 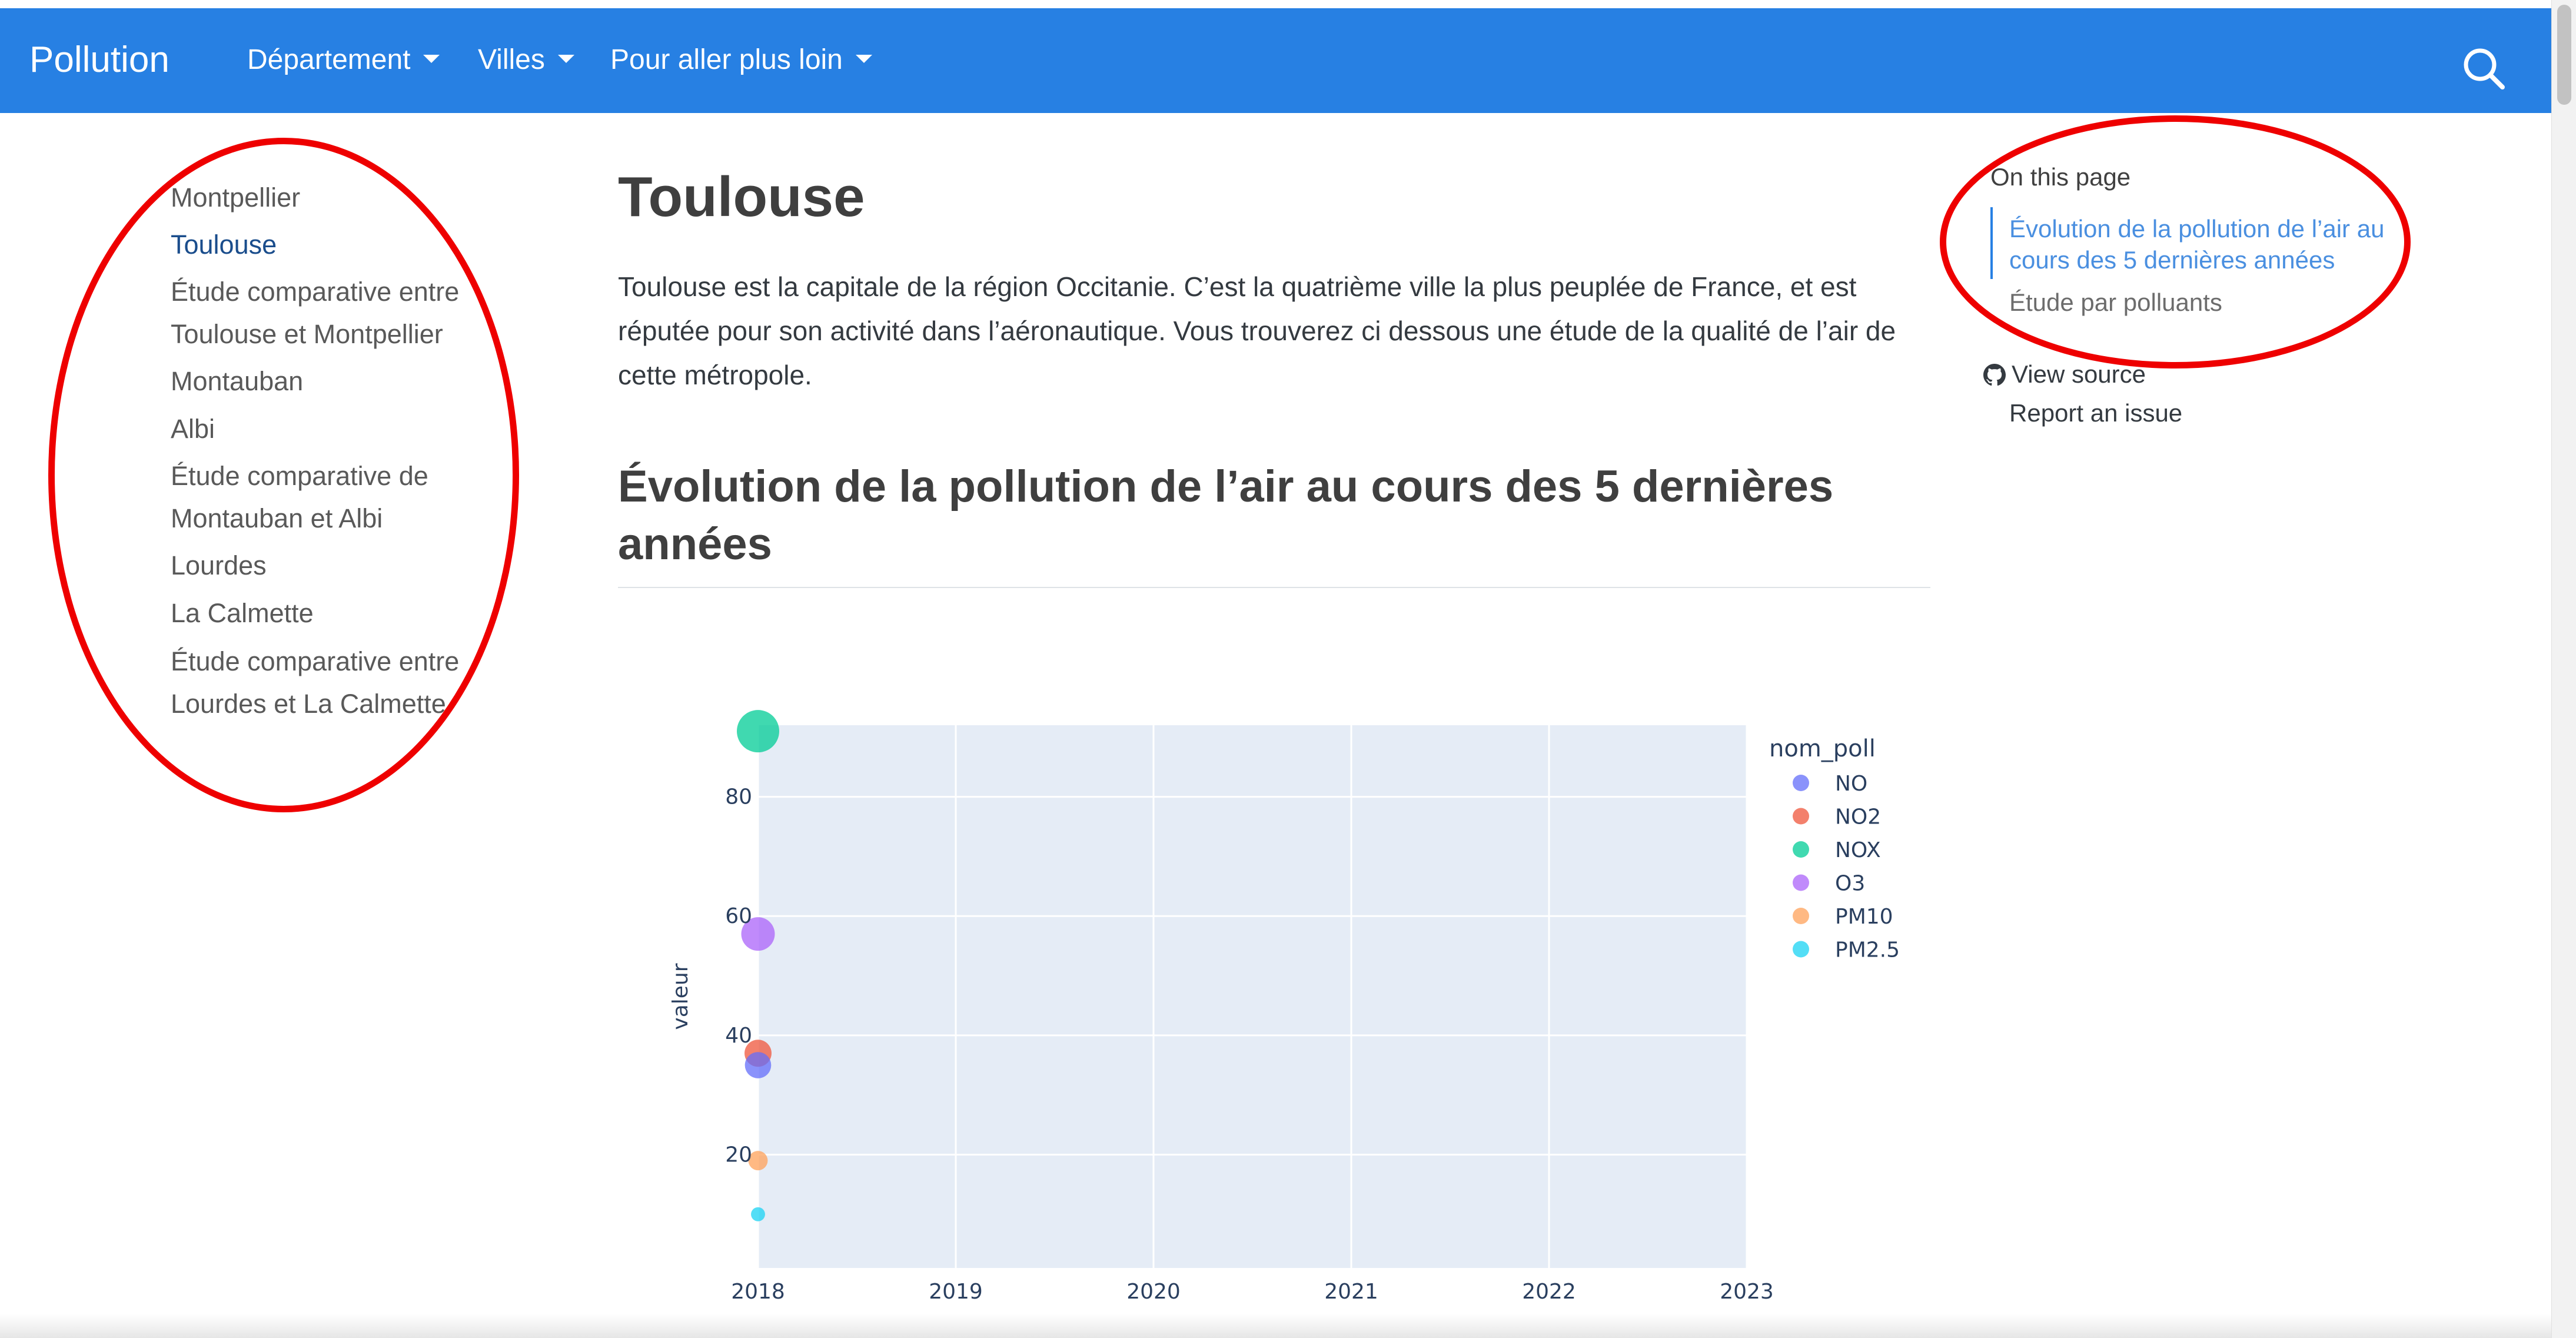 I want to click on menu-villes-label: Villes, so click(x=511, y=59).